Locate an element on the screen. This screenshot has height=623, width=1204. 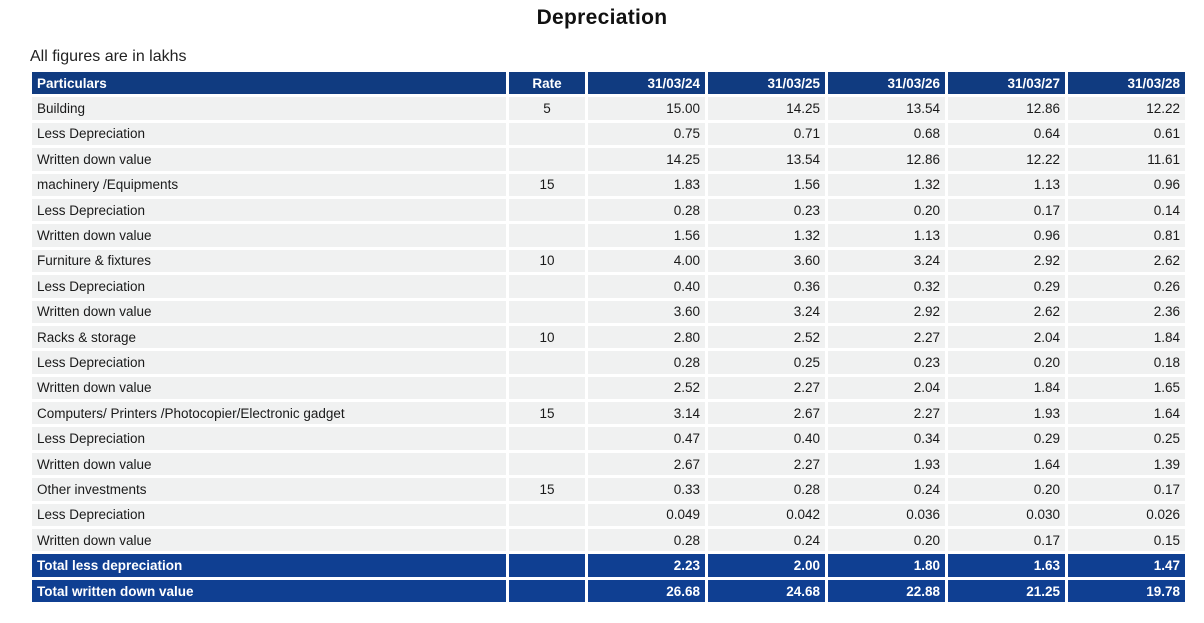
row-value: 1.32 is located at coordinates (886, 184).